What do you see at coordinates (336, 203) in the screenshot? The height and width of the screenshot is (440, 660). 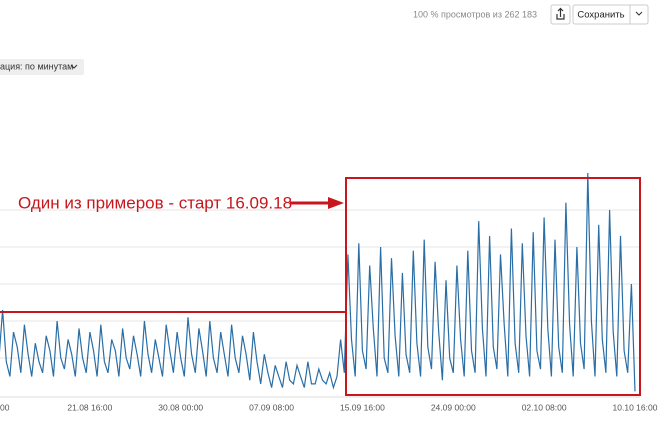 I see `annotation-arrowhead` at bounding box center [336, 203].